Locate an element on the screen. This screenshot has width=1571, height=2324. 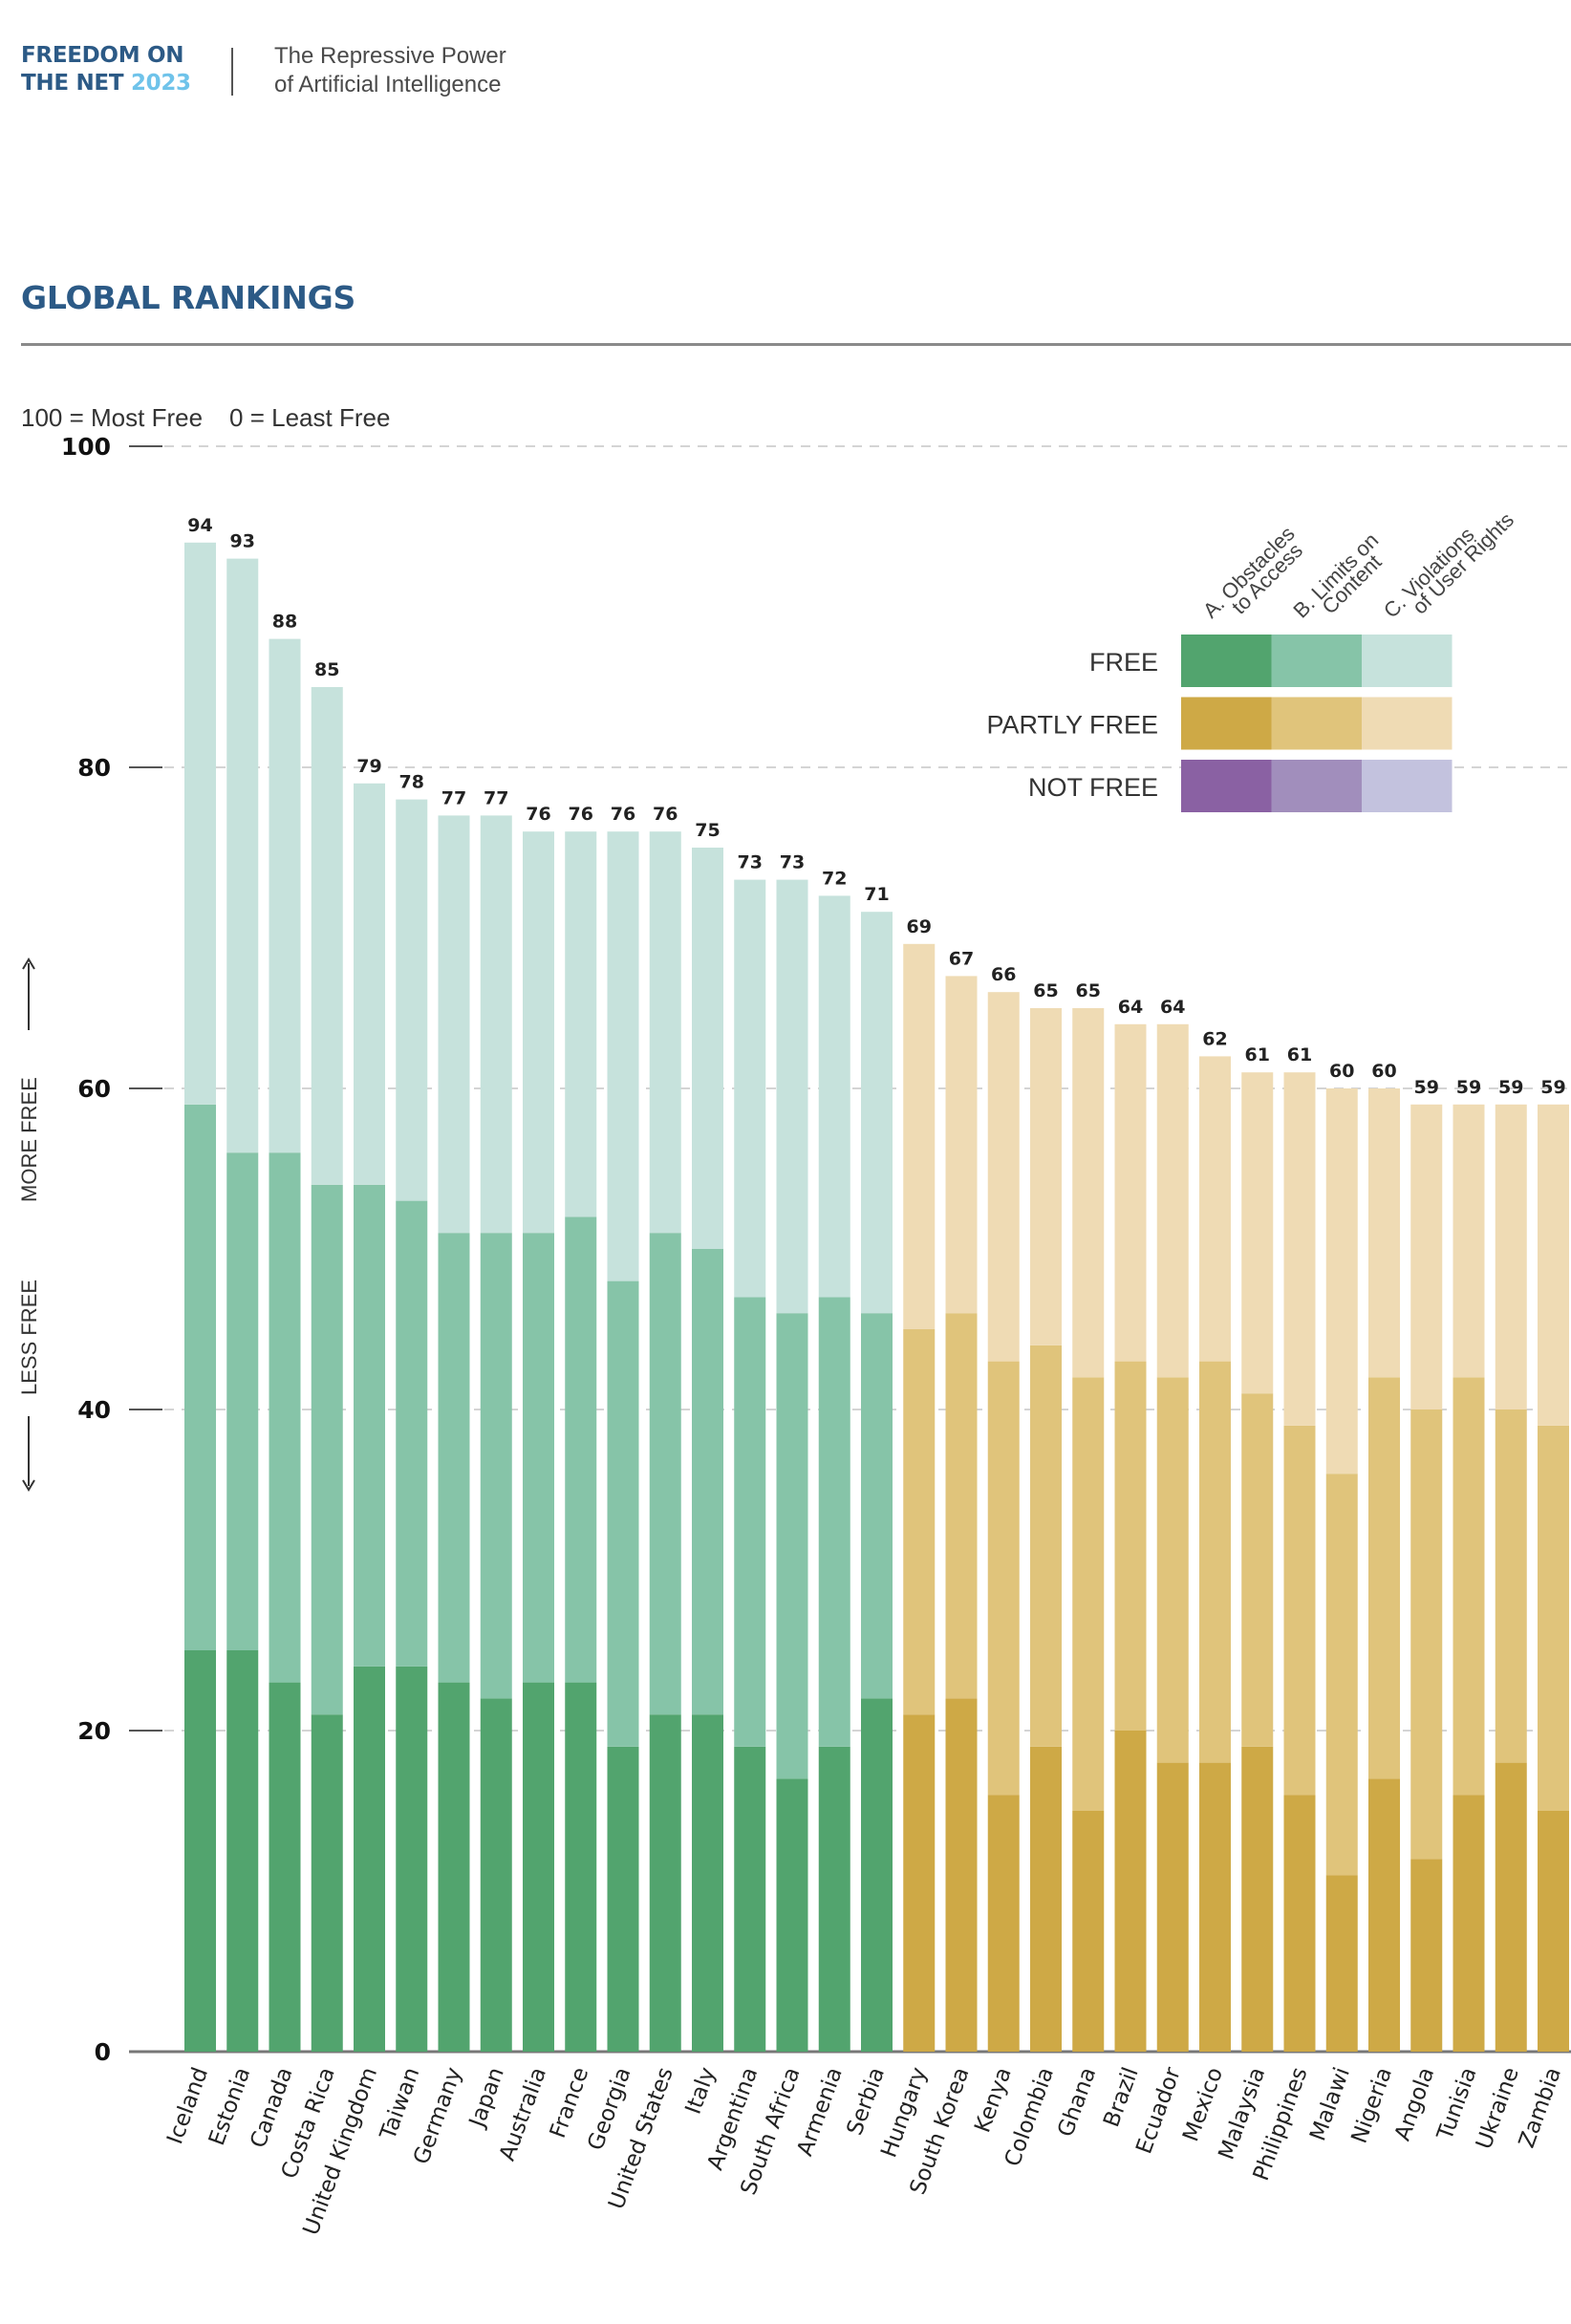
value-label: 77 is located at coordinates (496, 797).